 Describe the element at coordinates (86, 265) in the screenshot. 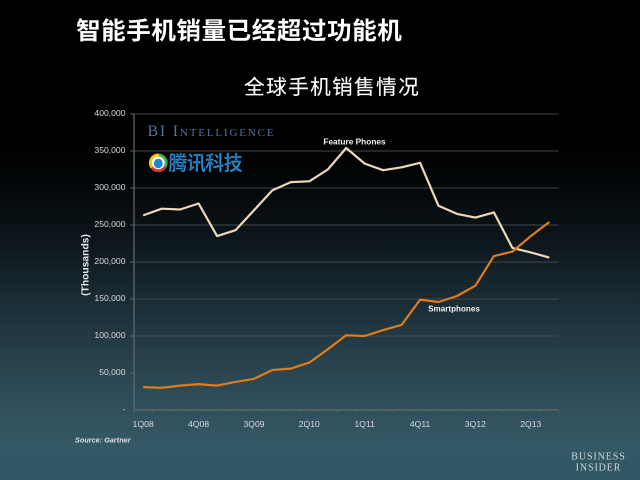

I see `svg-text: (Thousands)` at that location.